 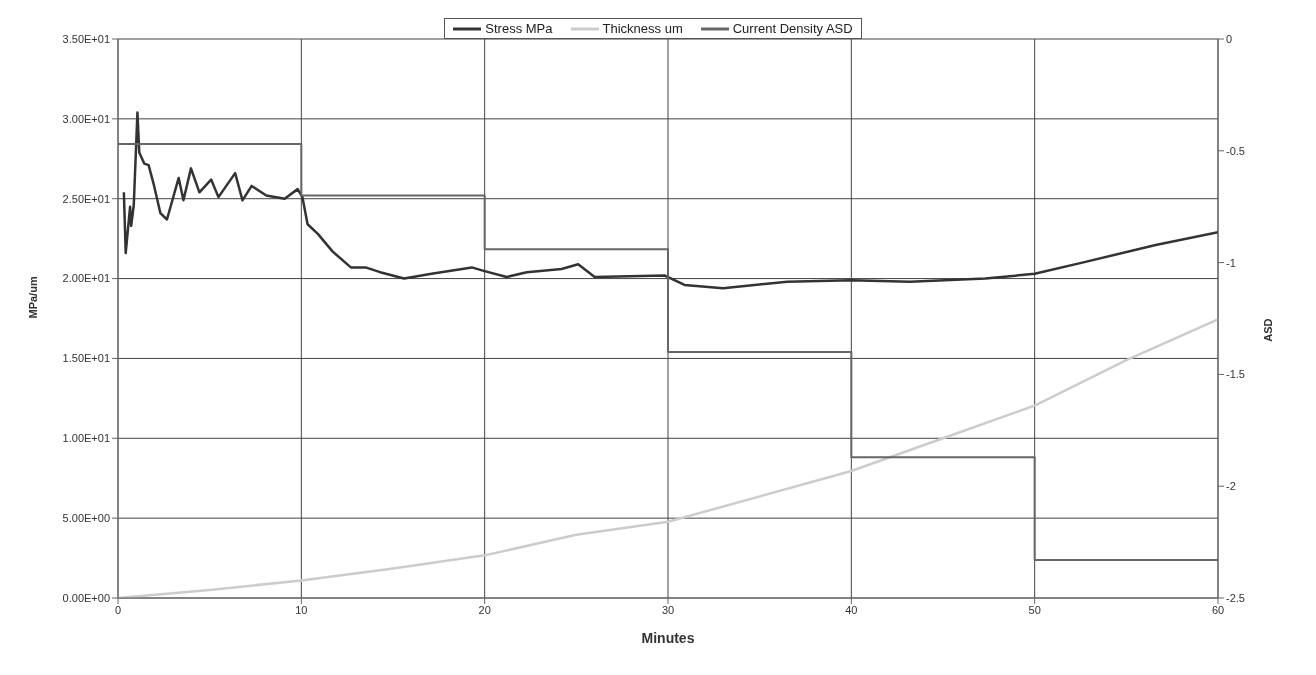 What do you see at coordinates (86, 198) in the screenshot?
I see `y-tick-label: 2.50E+01` at bounding box center [86, 198].